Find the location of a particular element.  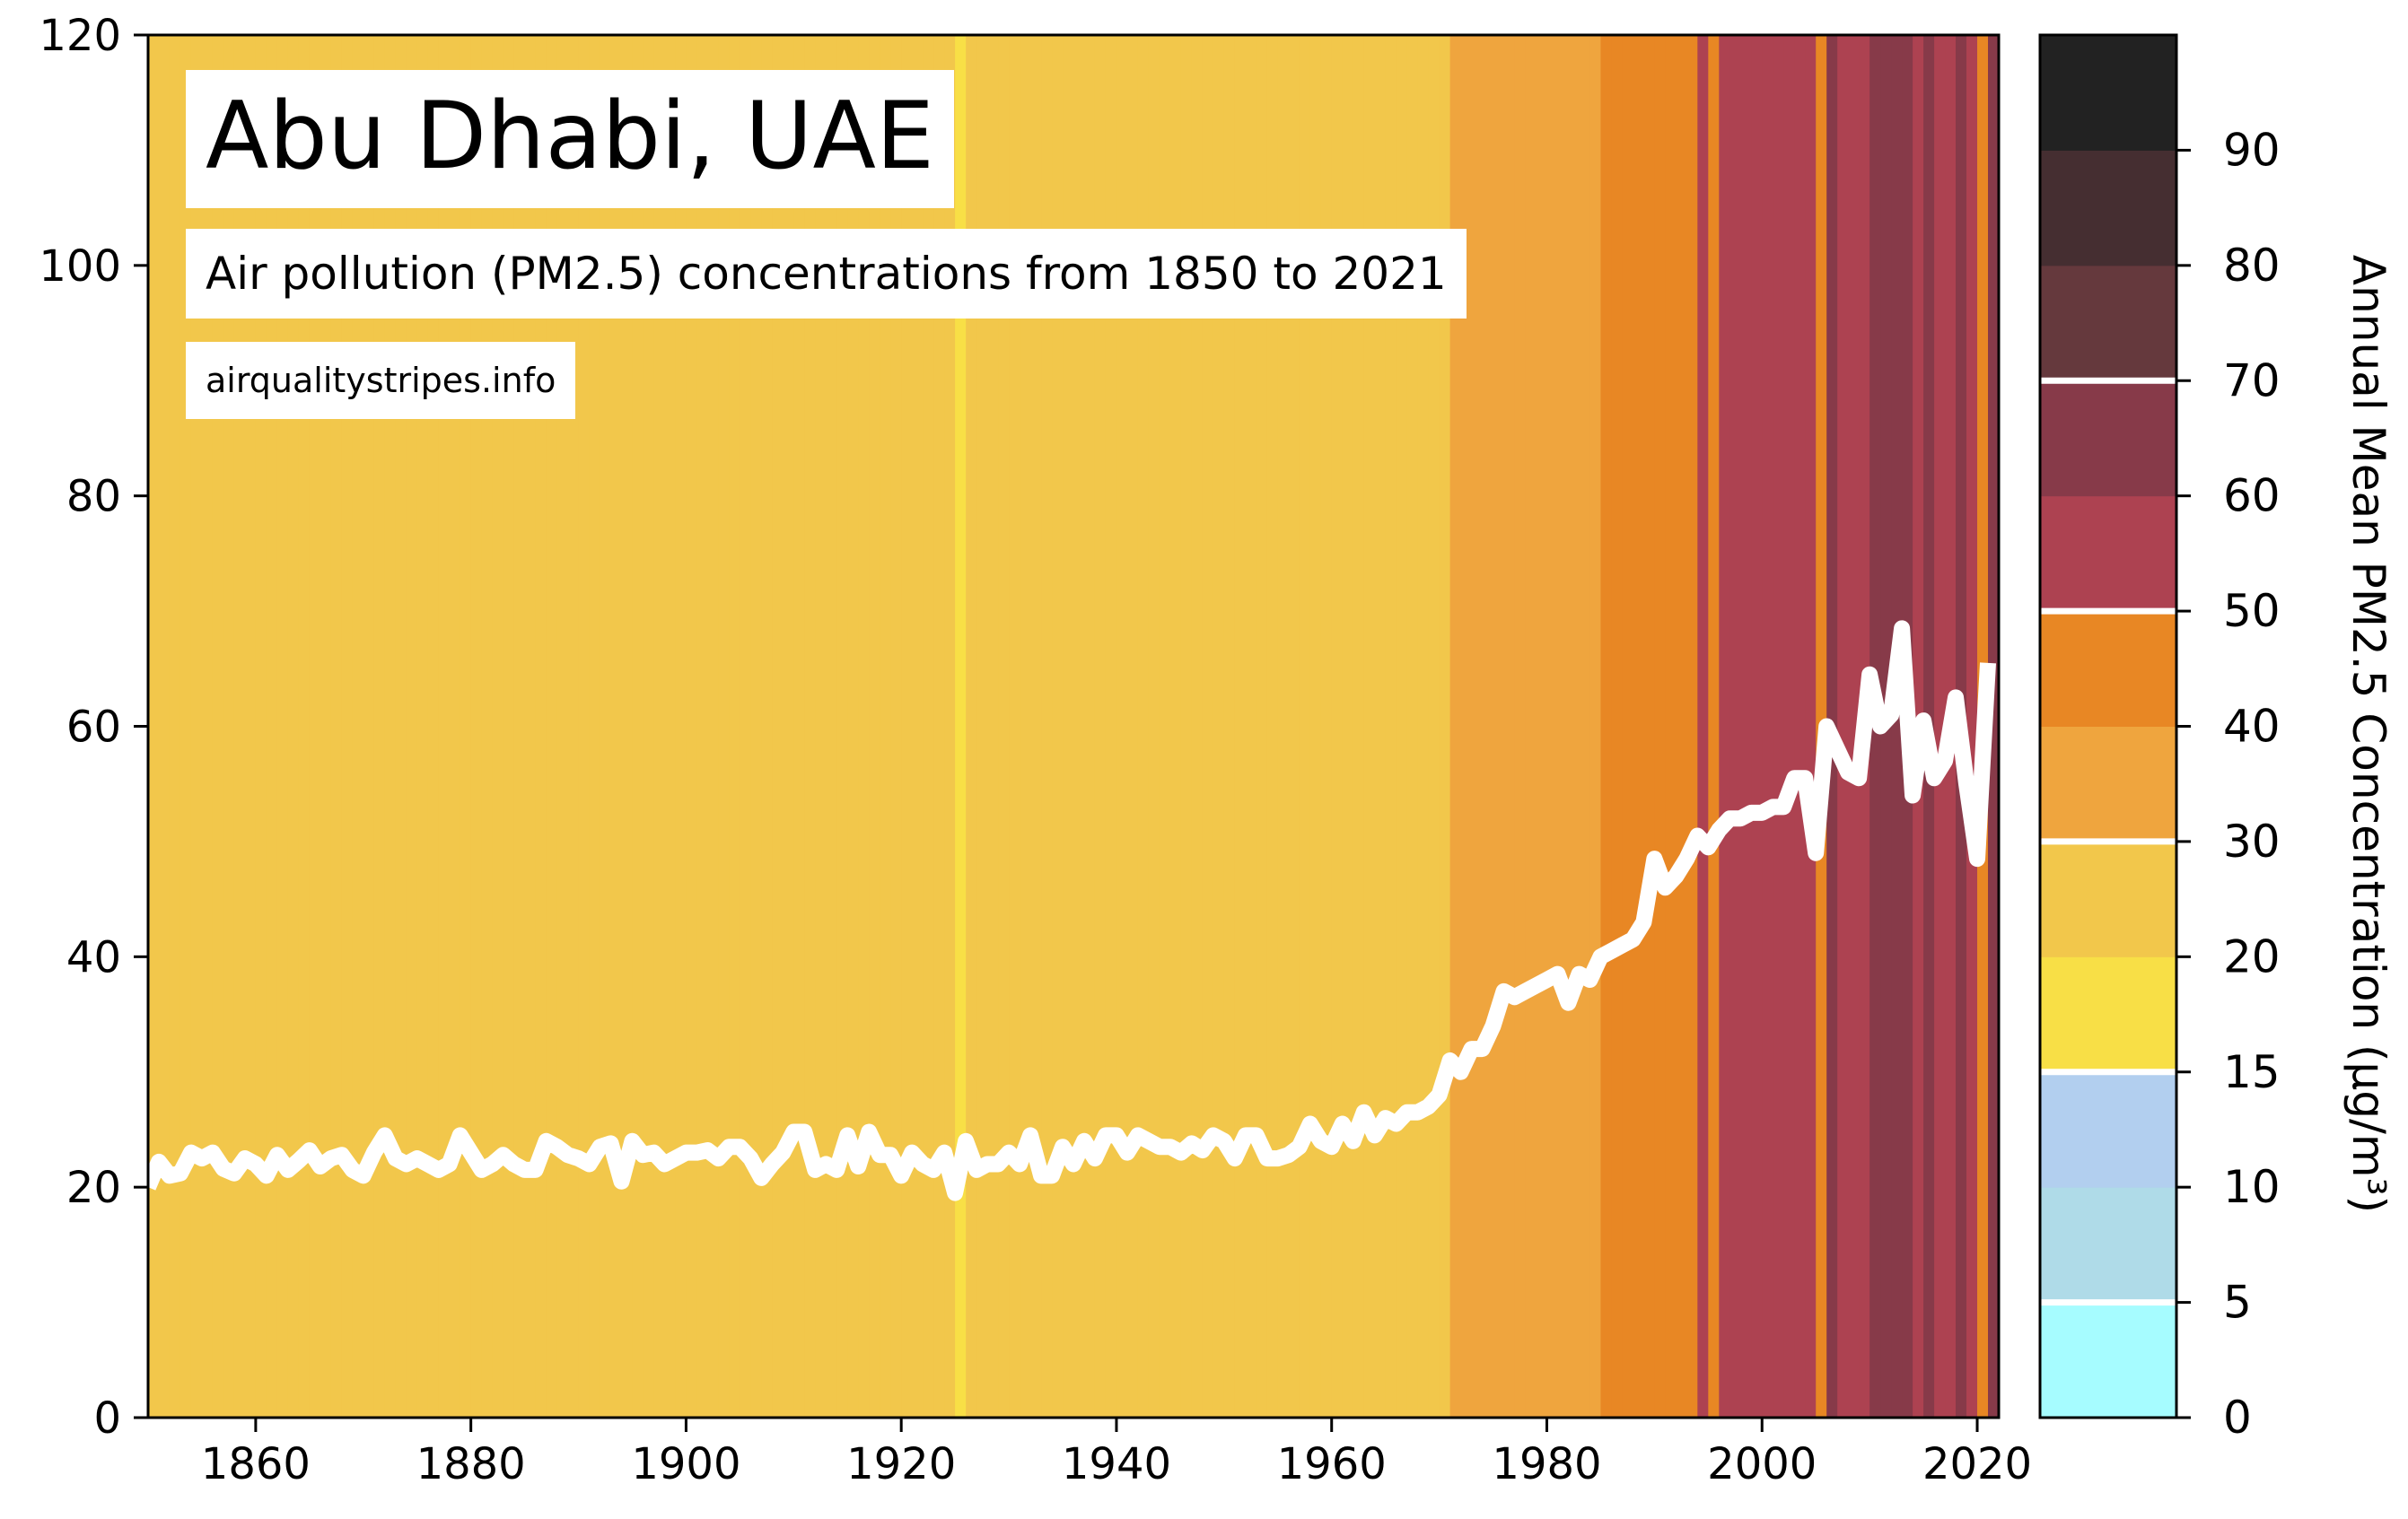

stripe-1987 is located at coordinates (1627, 726).